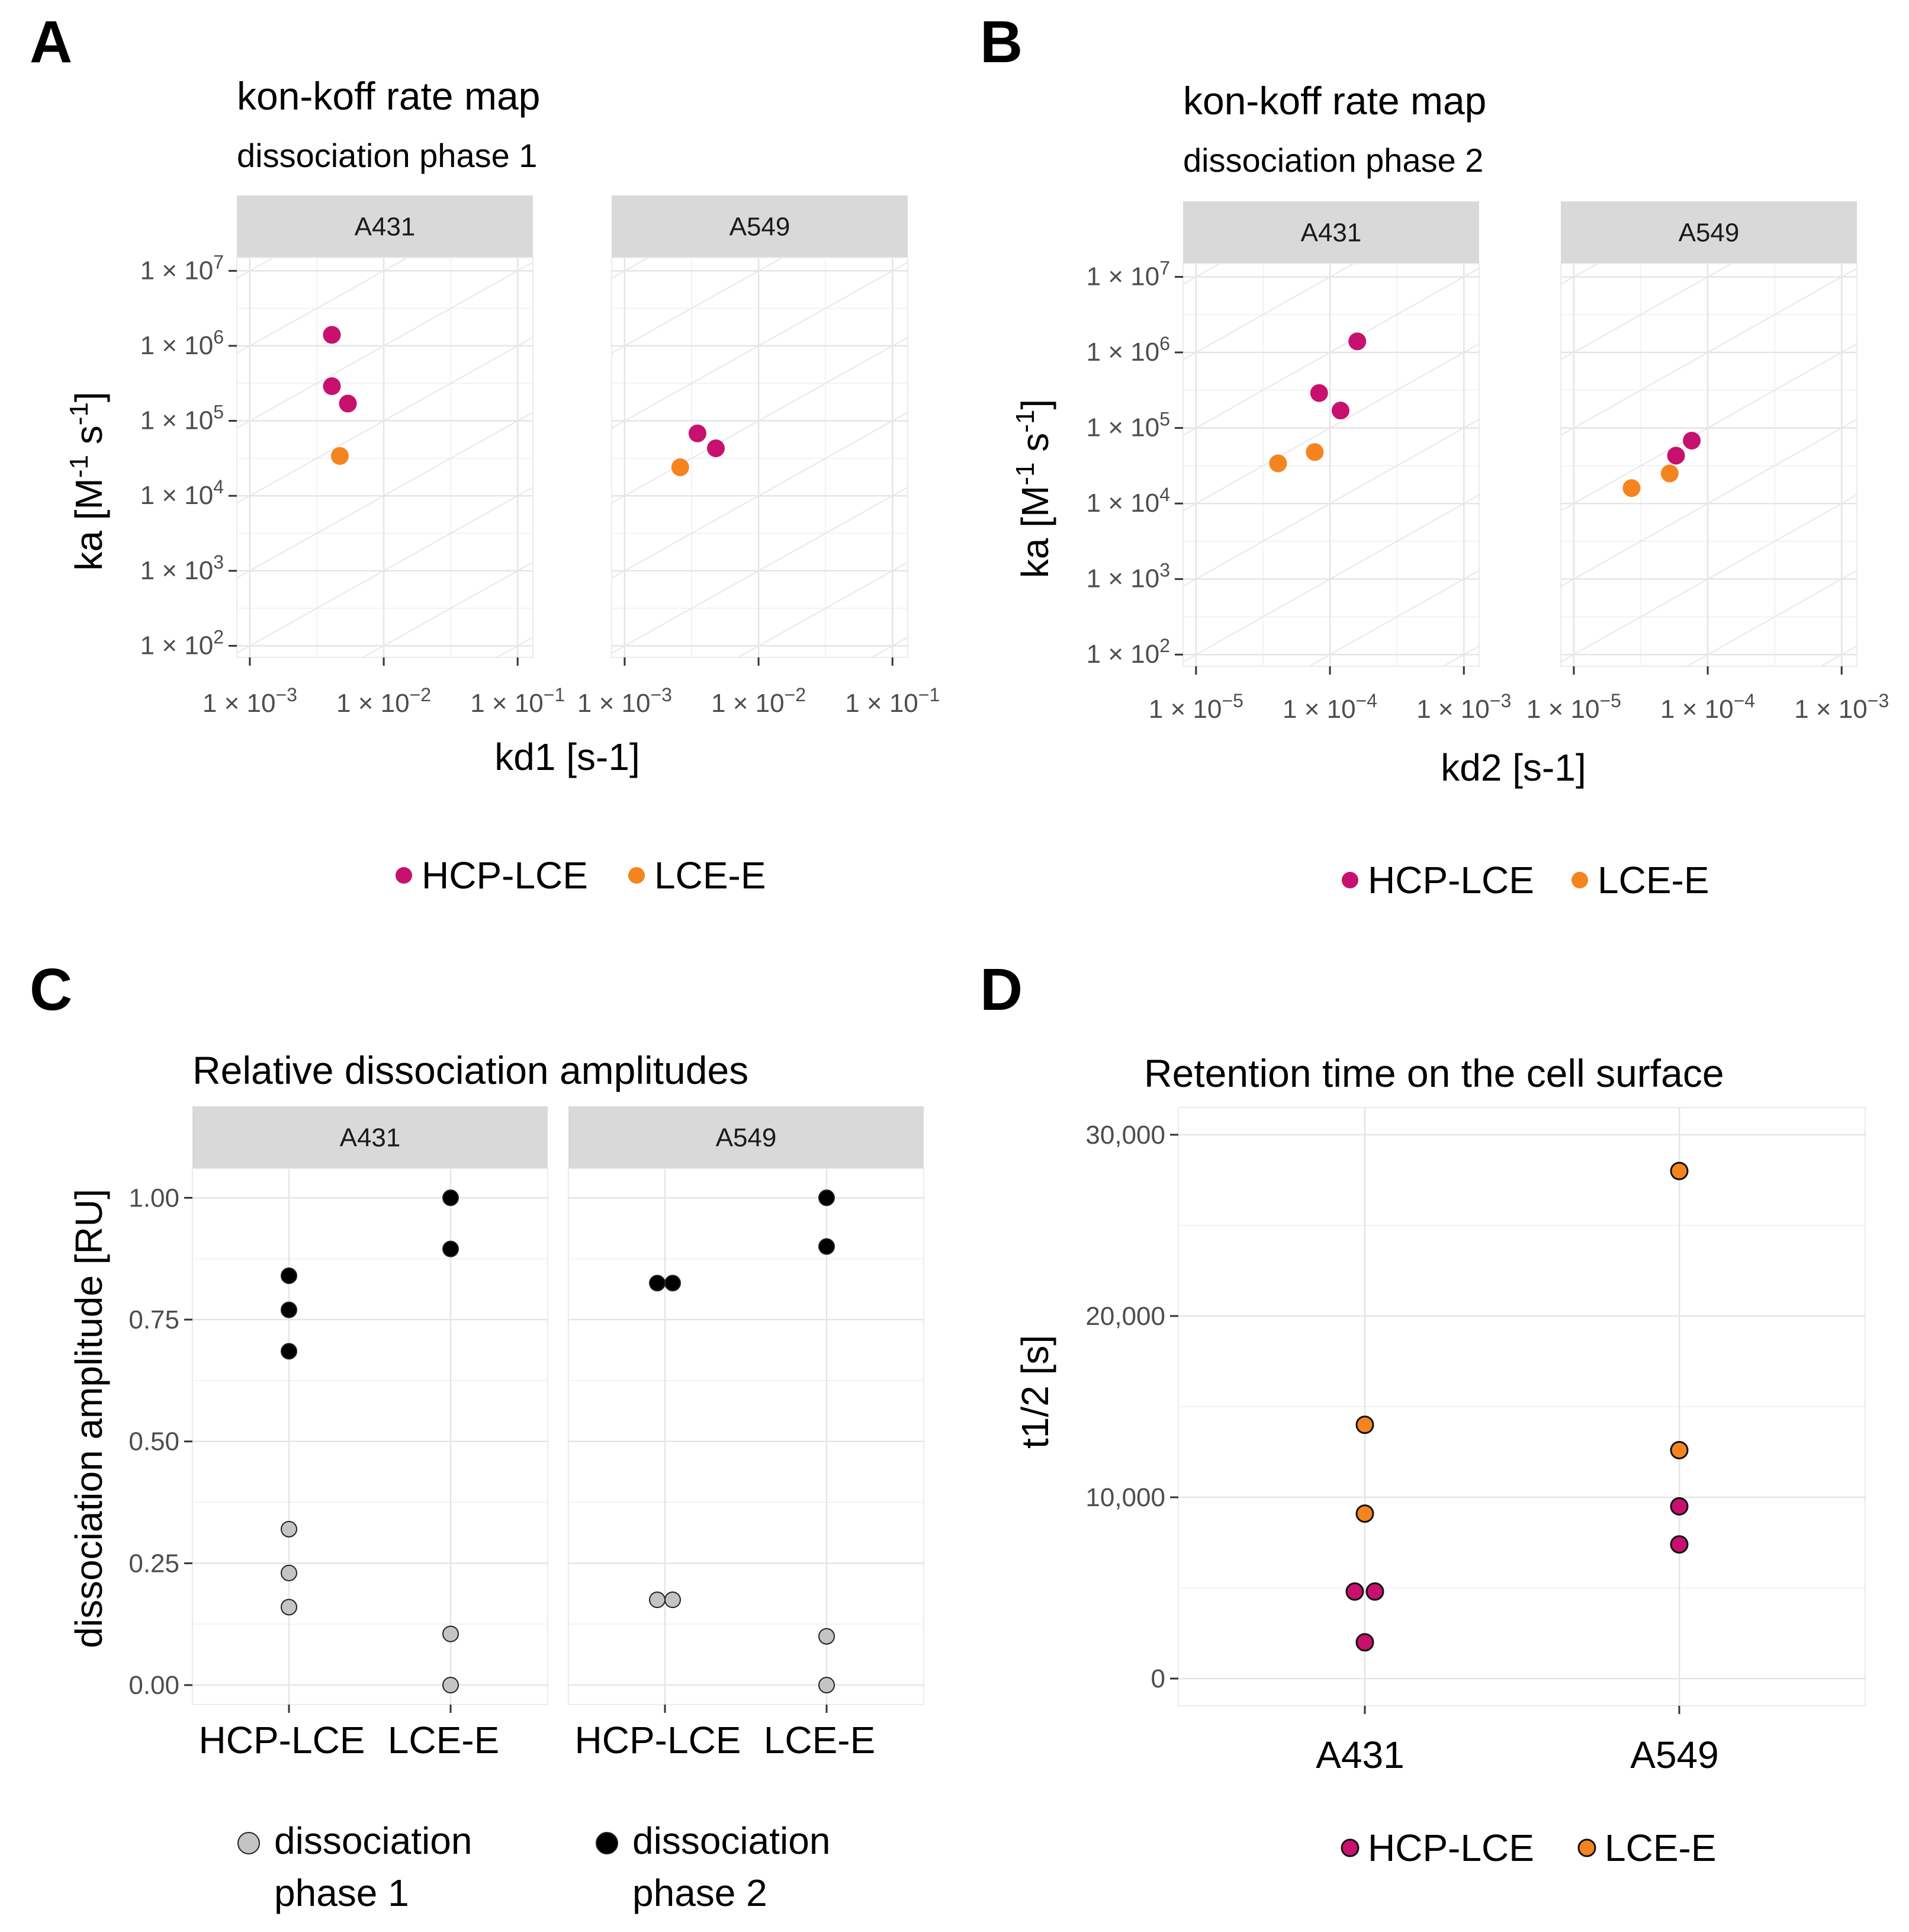 The height and width of the screenshot is (1932, 1909). Describe the element at coordinates (746, 1436) in the screenshot. I see `panel-c-facet-a549-background` at that location.